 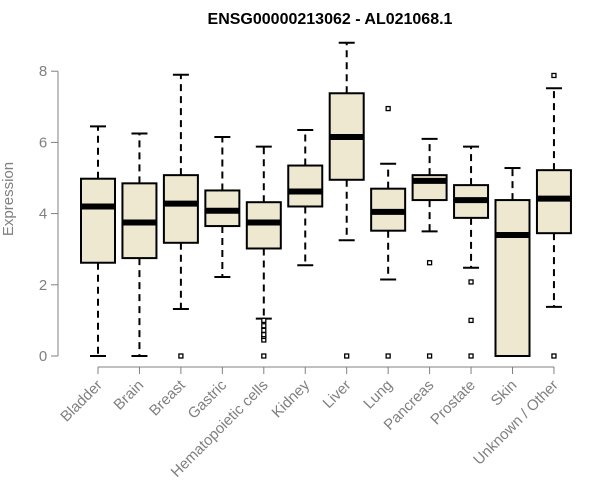 What do you see at coordinates (167, 397) in the screenshot?
I see `x-tick-label: Breast` at bounding box center [167, 397].